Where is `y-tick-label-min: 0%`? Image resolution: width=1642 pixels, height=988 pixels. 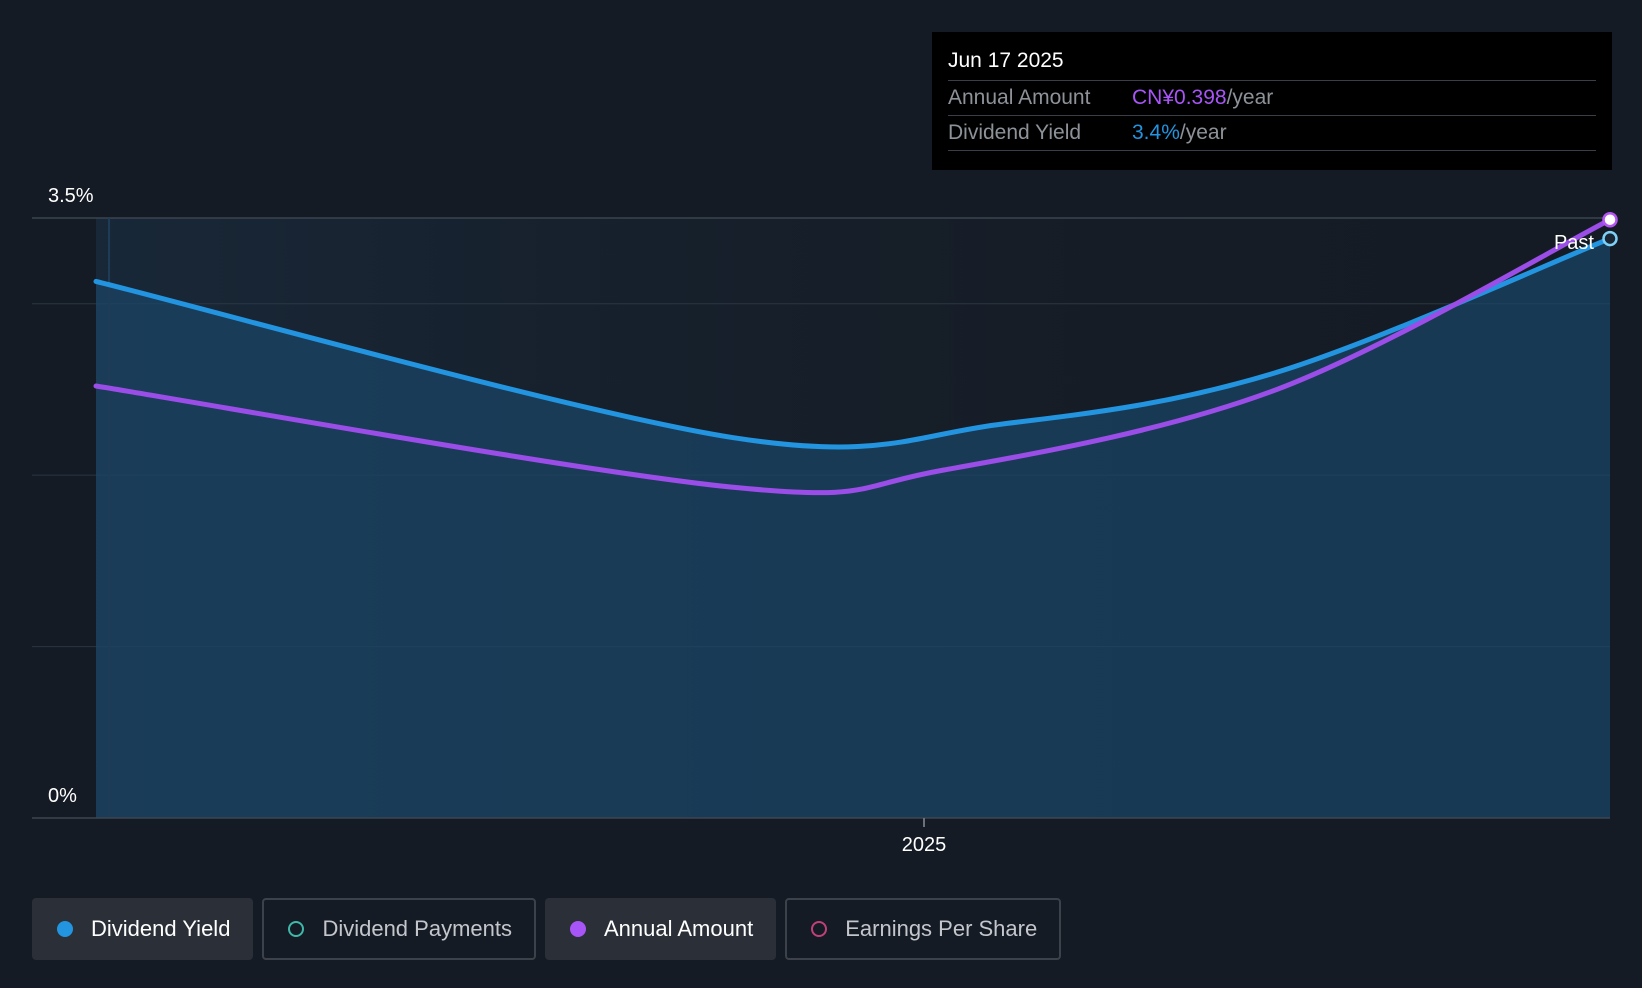 y-tick-label-min: 0% is located at coordinates (62, 796).